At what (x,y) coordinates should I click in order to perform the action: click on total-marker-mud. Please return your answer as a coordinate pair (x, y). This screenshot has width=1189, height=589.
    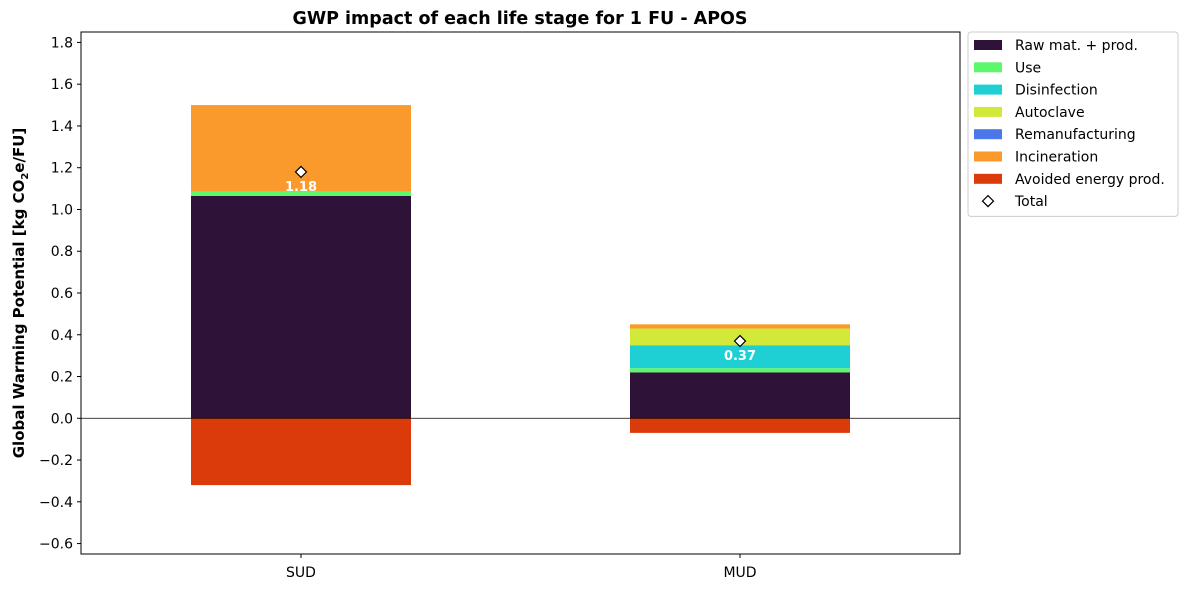
    Looking at the image, I should click on (740, 341).